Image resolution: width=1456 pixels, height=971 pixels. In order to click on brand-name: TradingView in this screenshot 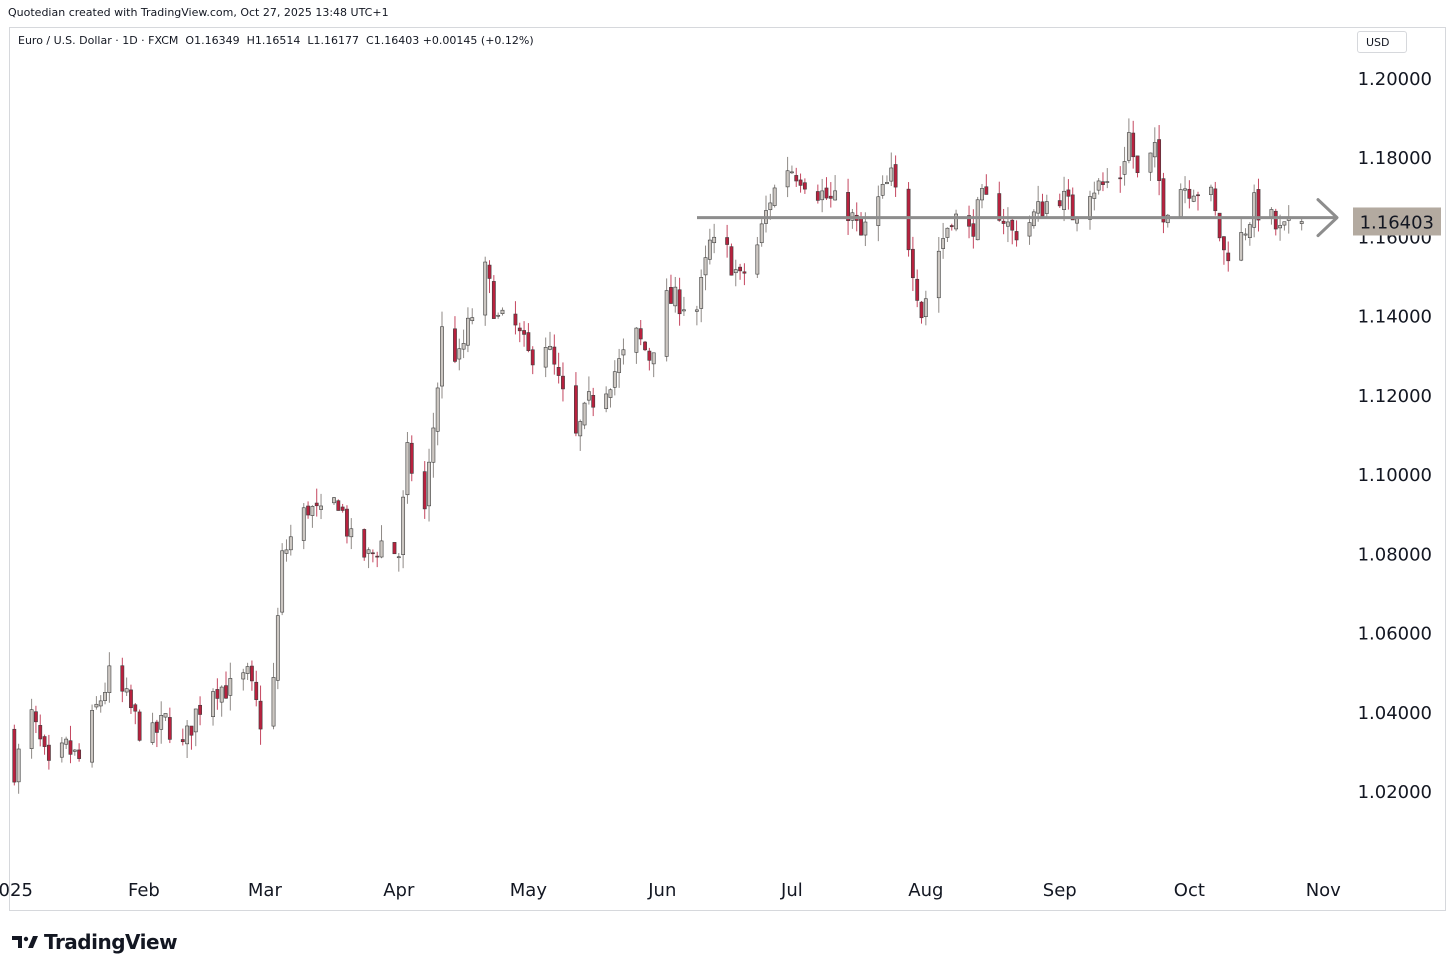, I will do `click(111, 942)`.